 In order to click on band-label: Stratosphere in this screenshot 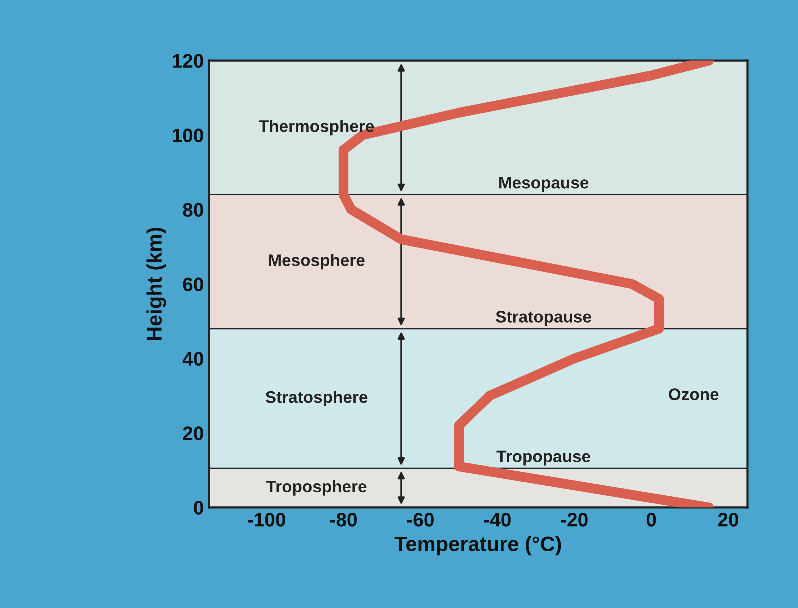, I will do `click(317, 398)`.